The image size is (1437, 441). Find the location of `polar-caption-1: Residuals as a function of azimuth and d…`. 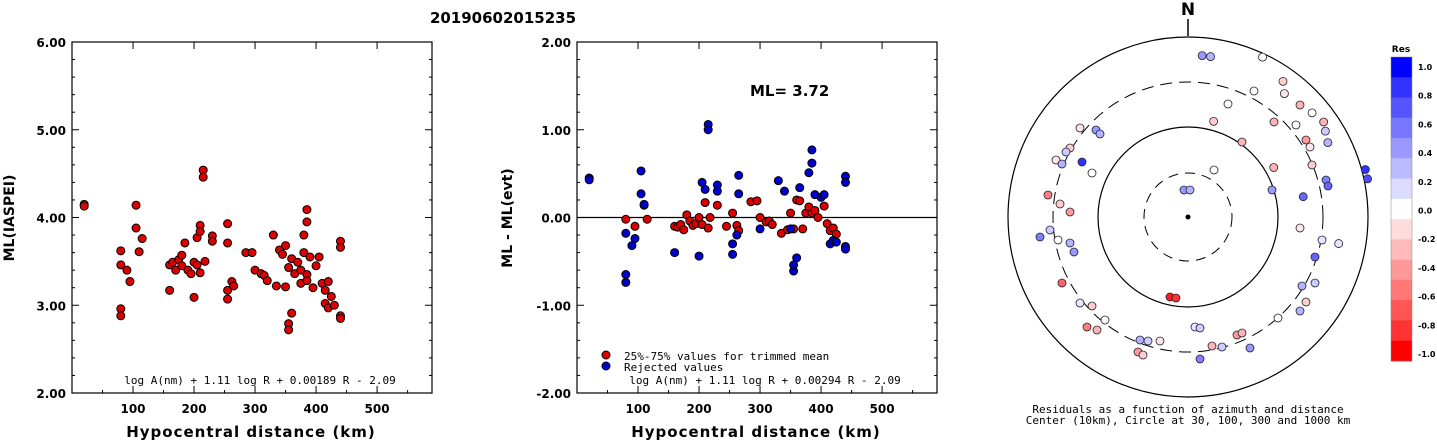

polar-caption-1: Residuals as a function of azimuth and d… is located at coordinates (1187, 409).